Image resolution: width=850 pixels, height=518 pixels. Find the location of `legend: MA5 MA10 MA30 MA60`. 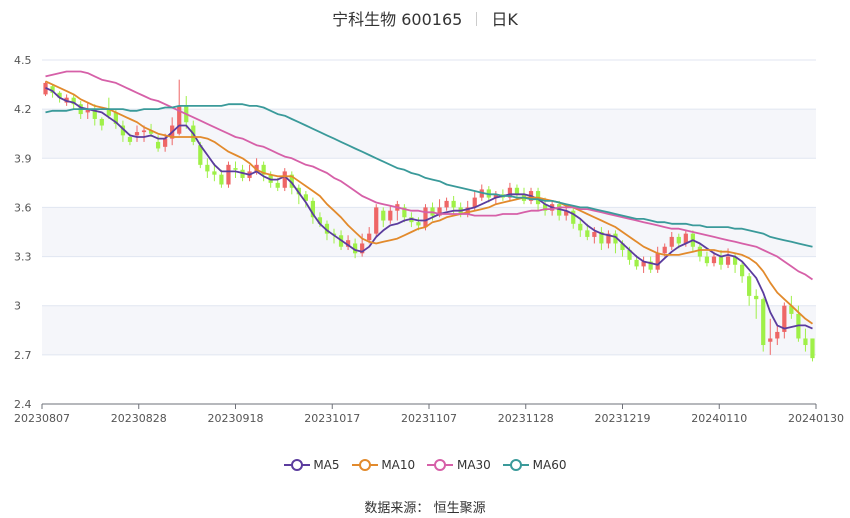

legend: MA5 MA10 MA30 MA60 is located at coordinates (425, 465).